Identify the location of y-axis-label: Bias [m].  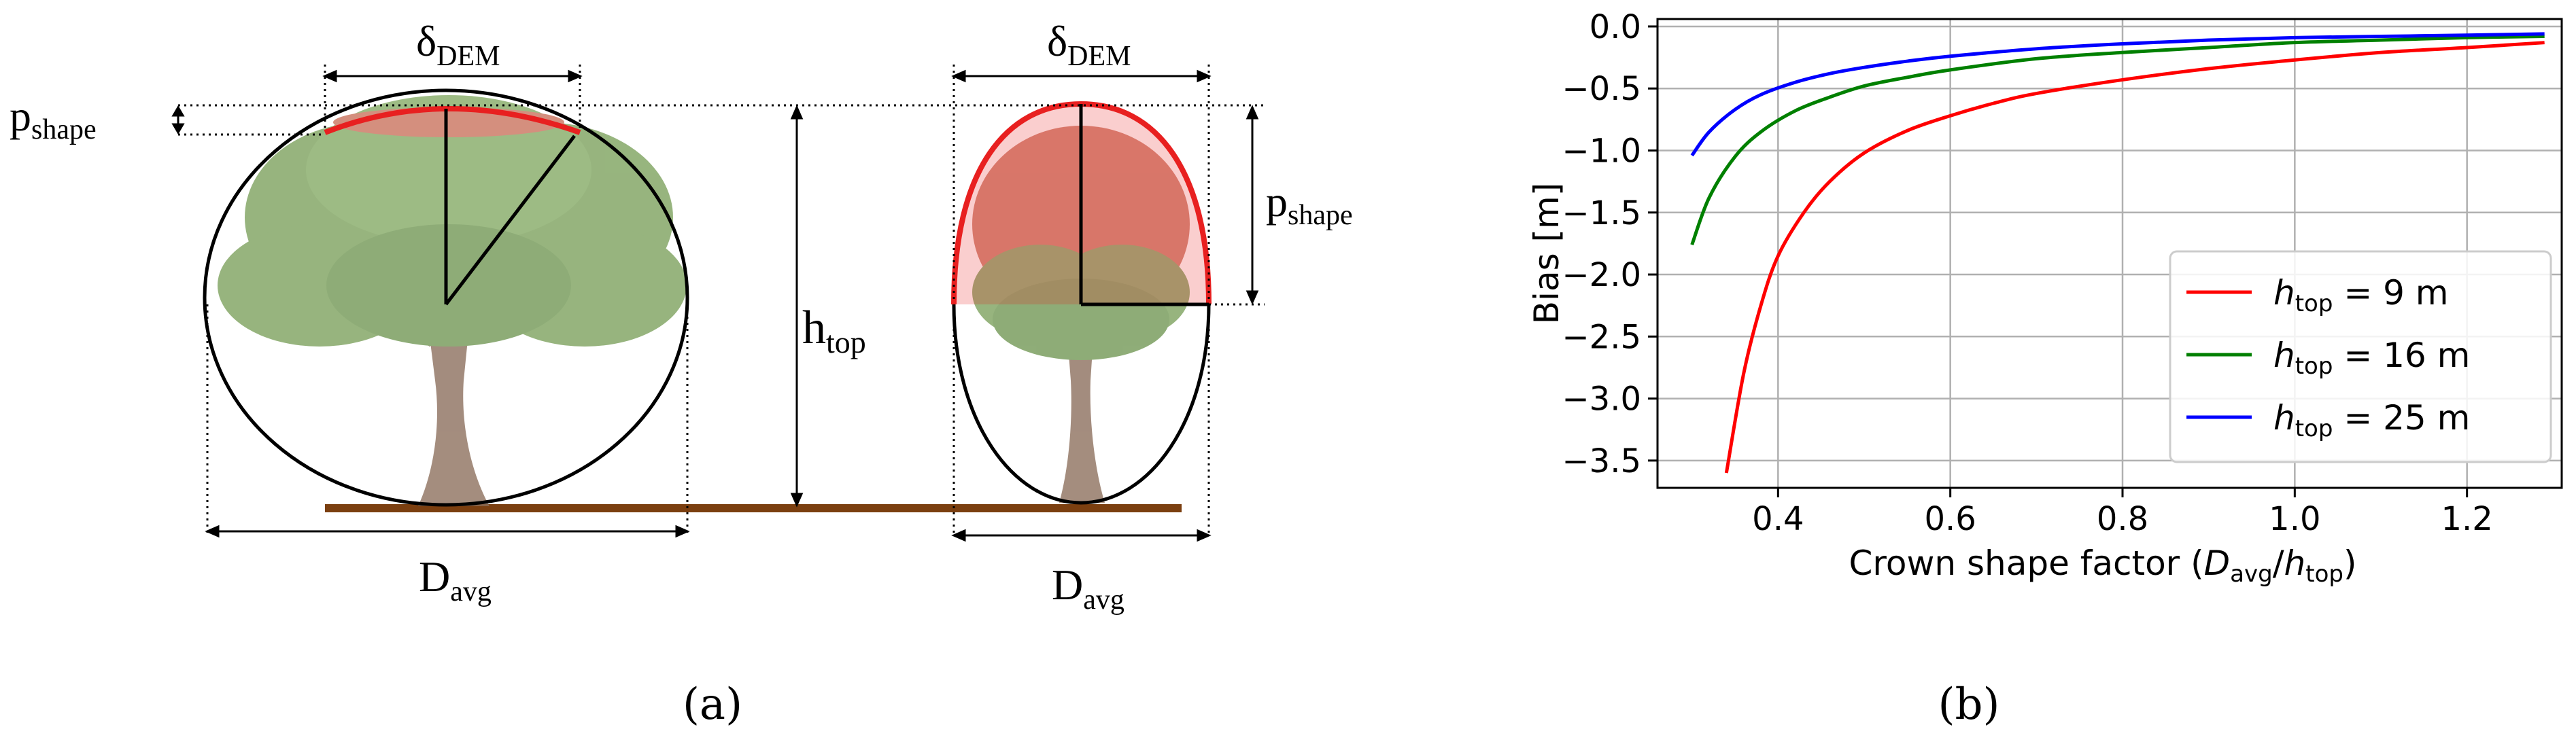
(1546, 254).